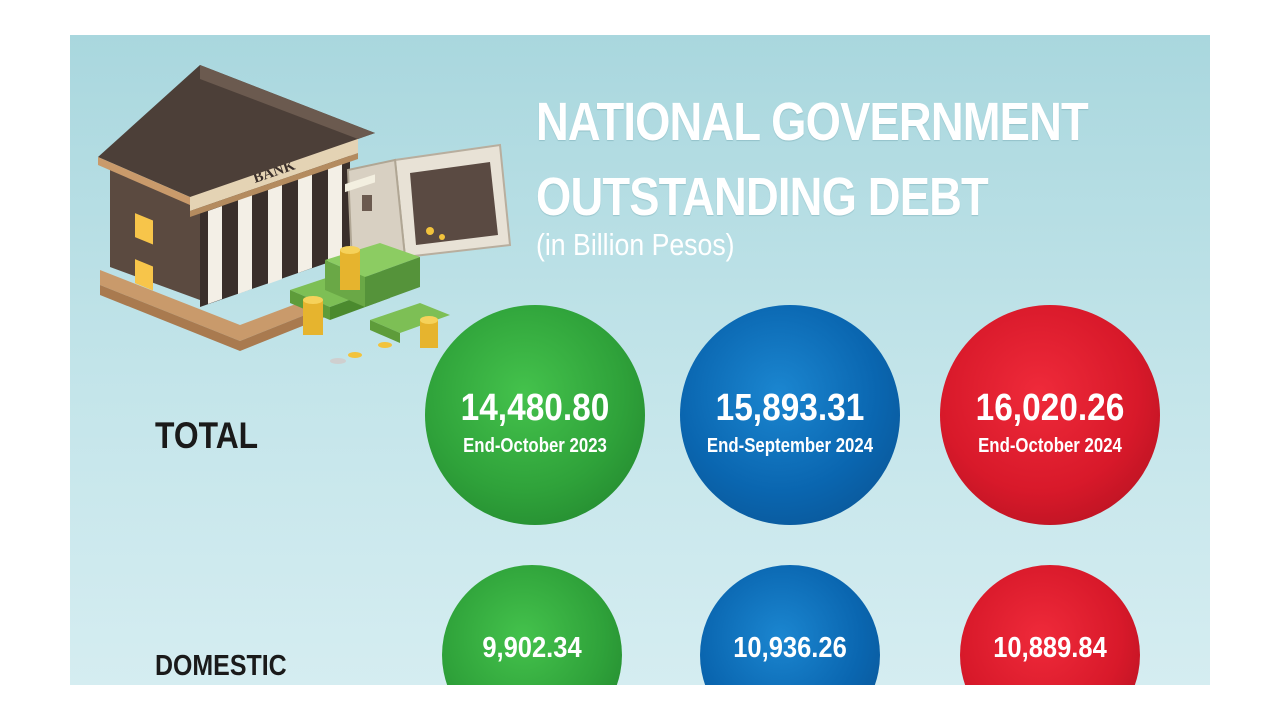  Describe the element at coordinates (635, 244) in the screenshot. I see `chart-subtitle: (in Billion Pesos)` at that location.